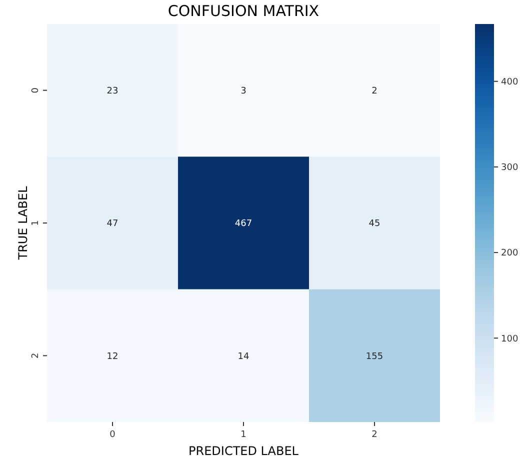  Describe the element at coordinates (509, 339) in the screenshot. I see `color-bar-label: 100` at that location.